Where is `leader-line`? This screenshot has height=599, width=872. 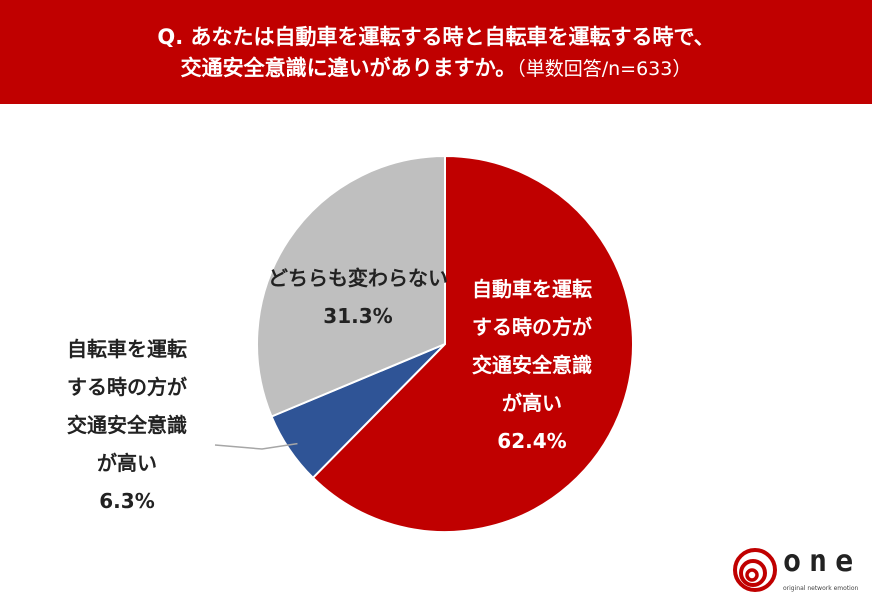 leader-line is located at coordinates (256, 446).